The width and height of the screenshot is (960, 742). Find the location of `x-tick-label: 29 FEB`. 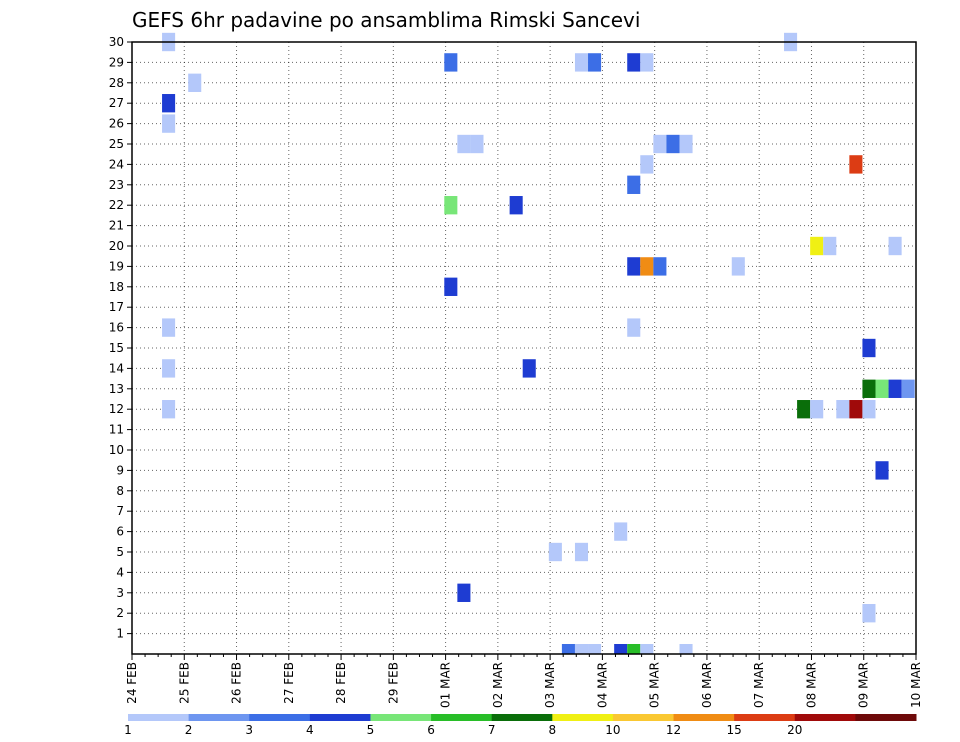

x-tick-label: 29 FEB is located at coordinates (393, 683).